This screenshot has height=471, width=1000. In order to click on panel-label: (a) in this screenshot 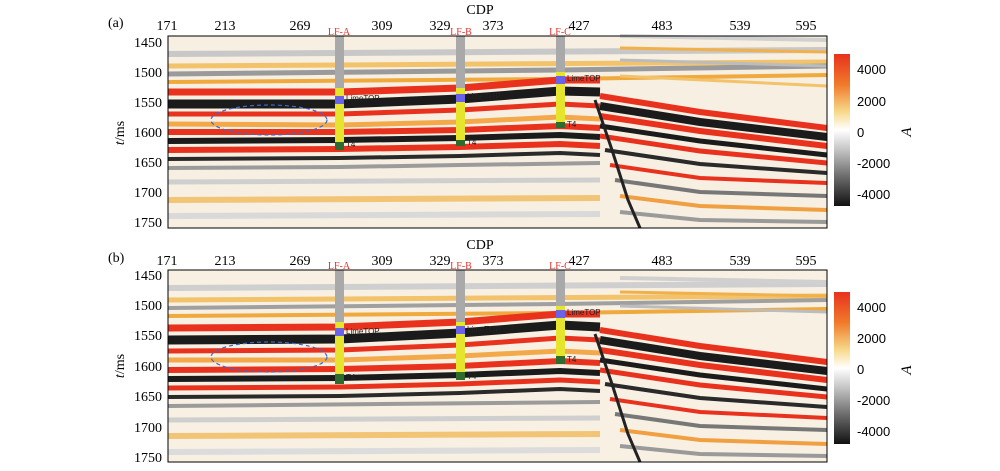, I will do `click(116, 23)`.